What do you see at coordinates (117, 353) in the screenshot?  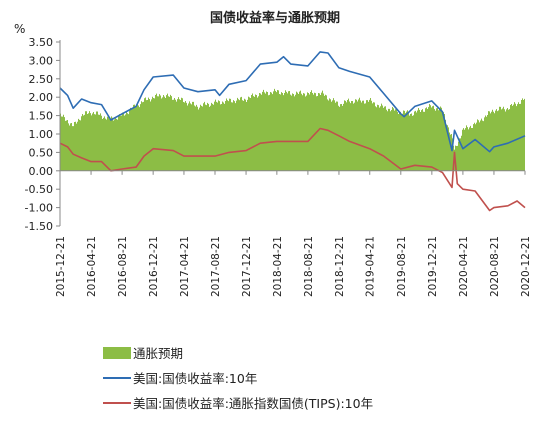 I see `legend-swatch` at bounding box center [117, 353].